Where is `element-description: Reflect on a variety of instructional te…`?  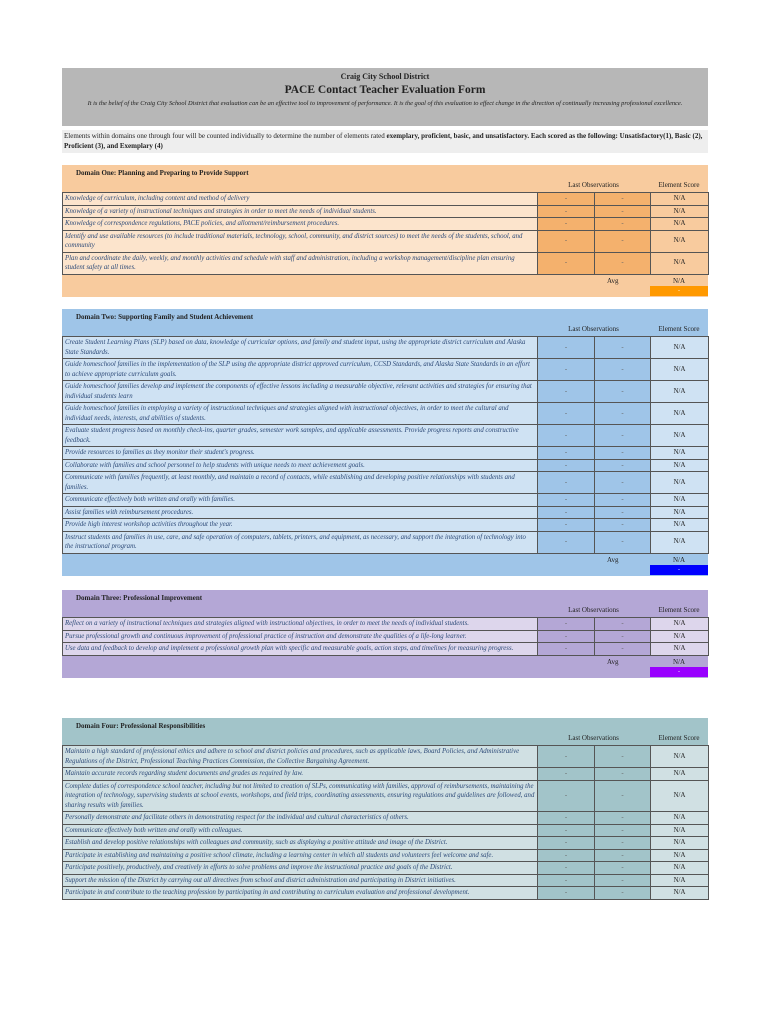 element-description: Reflect on a variety of instructional te… is located at coordinates (300, 624).